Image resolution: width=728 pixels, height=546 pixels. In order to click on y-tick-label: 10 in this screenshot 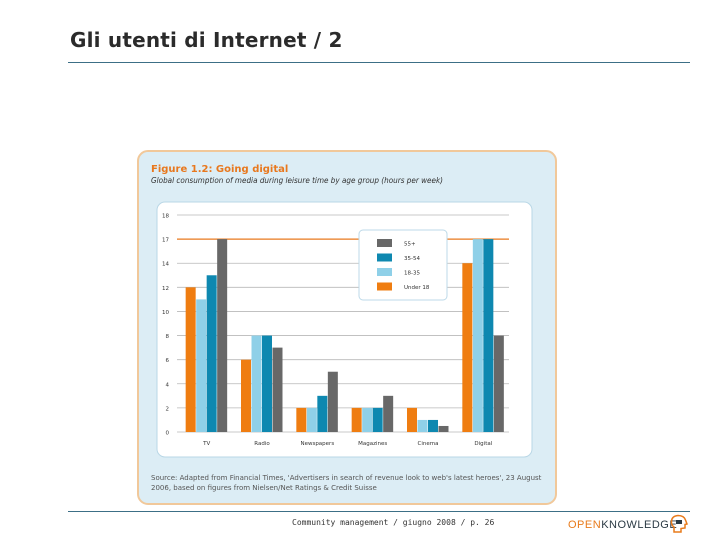, I will do `click(165, 313)`.